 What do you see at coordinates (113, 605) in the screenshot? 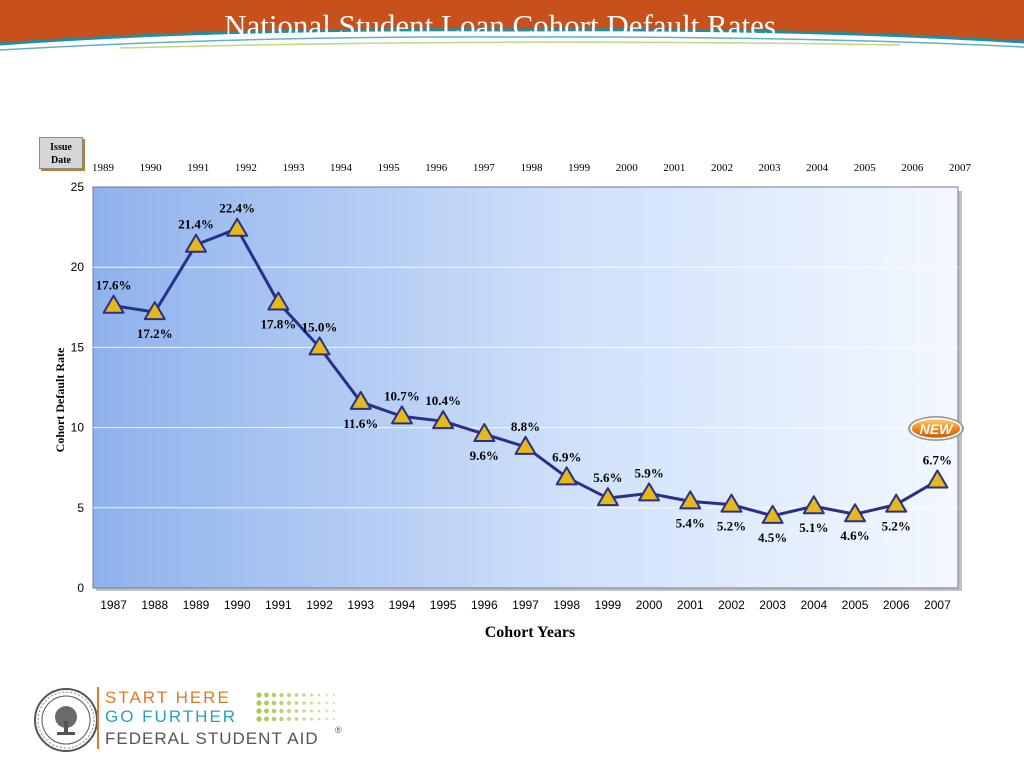
I see `x-tick-label: 1987` at bounding box center [113, 605].